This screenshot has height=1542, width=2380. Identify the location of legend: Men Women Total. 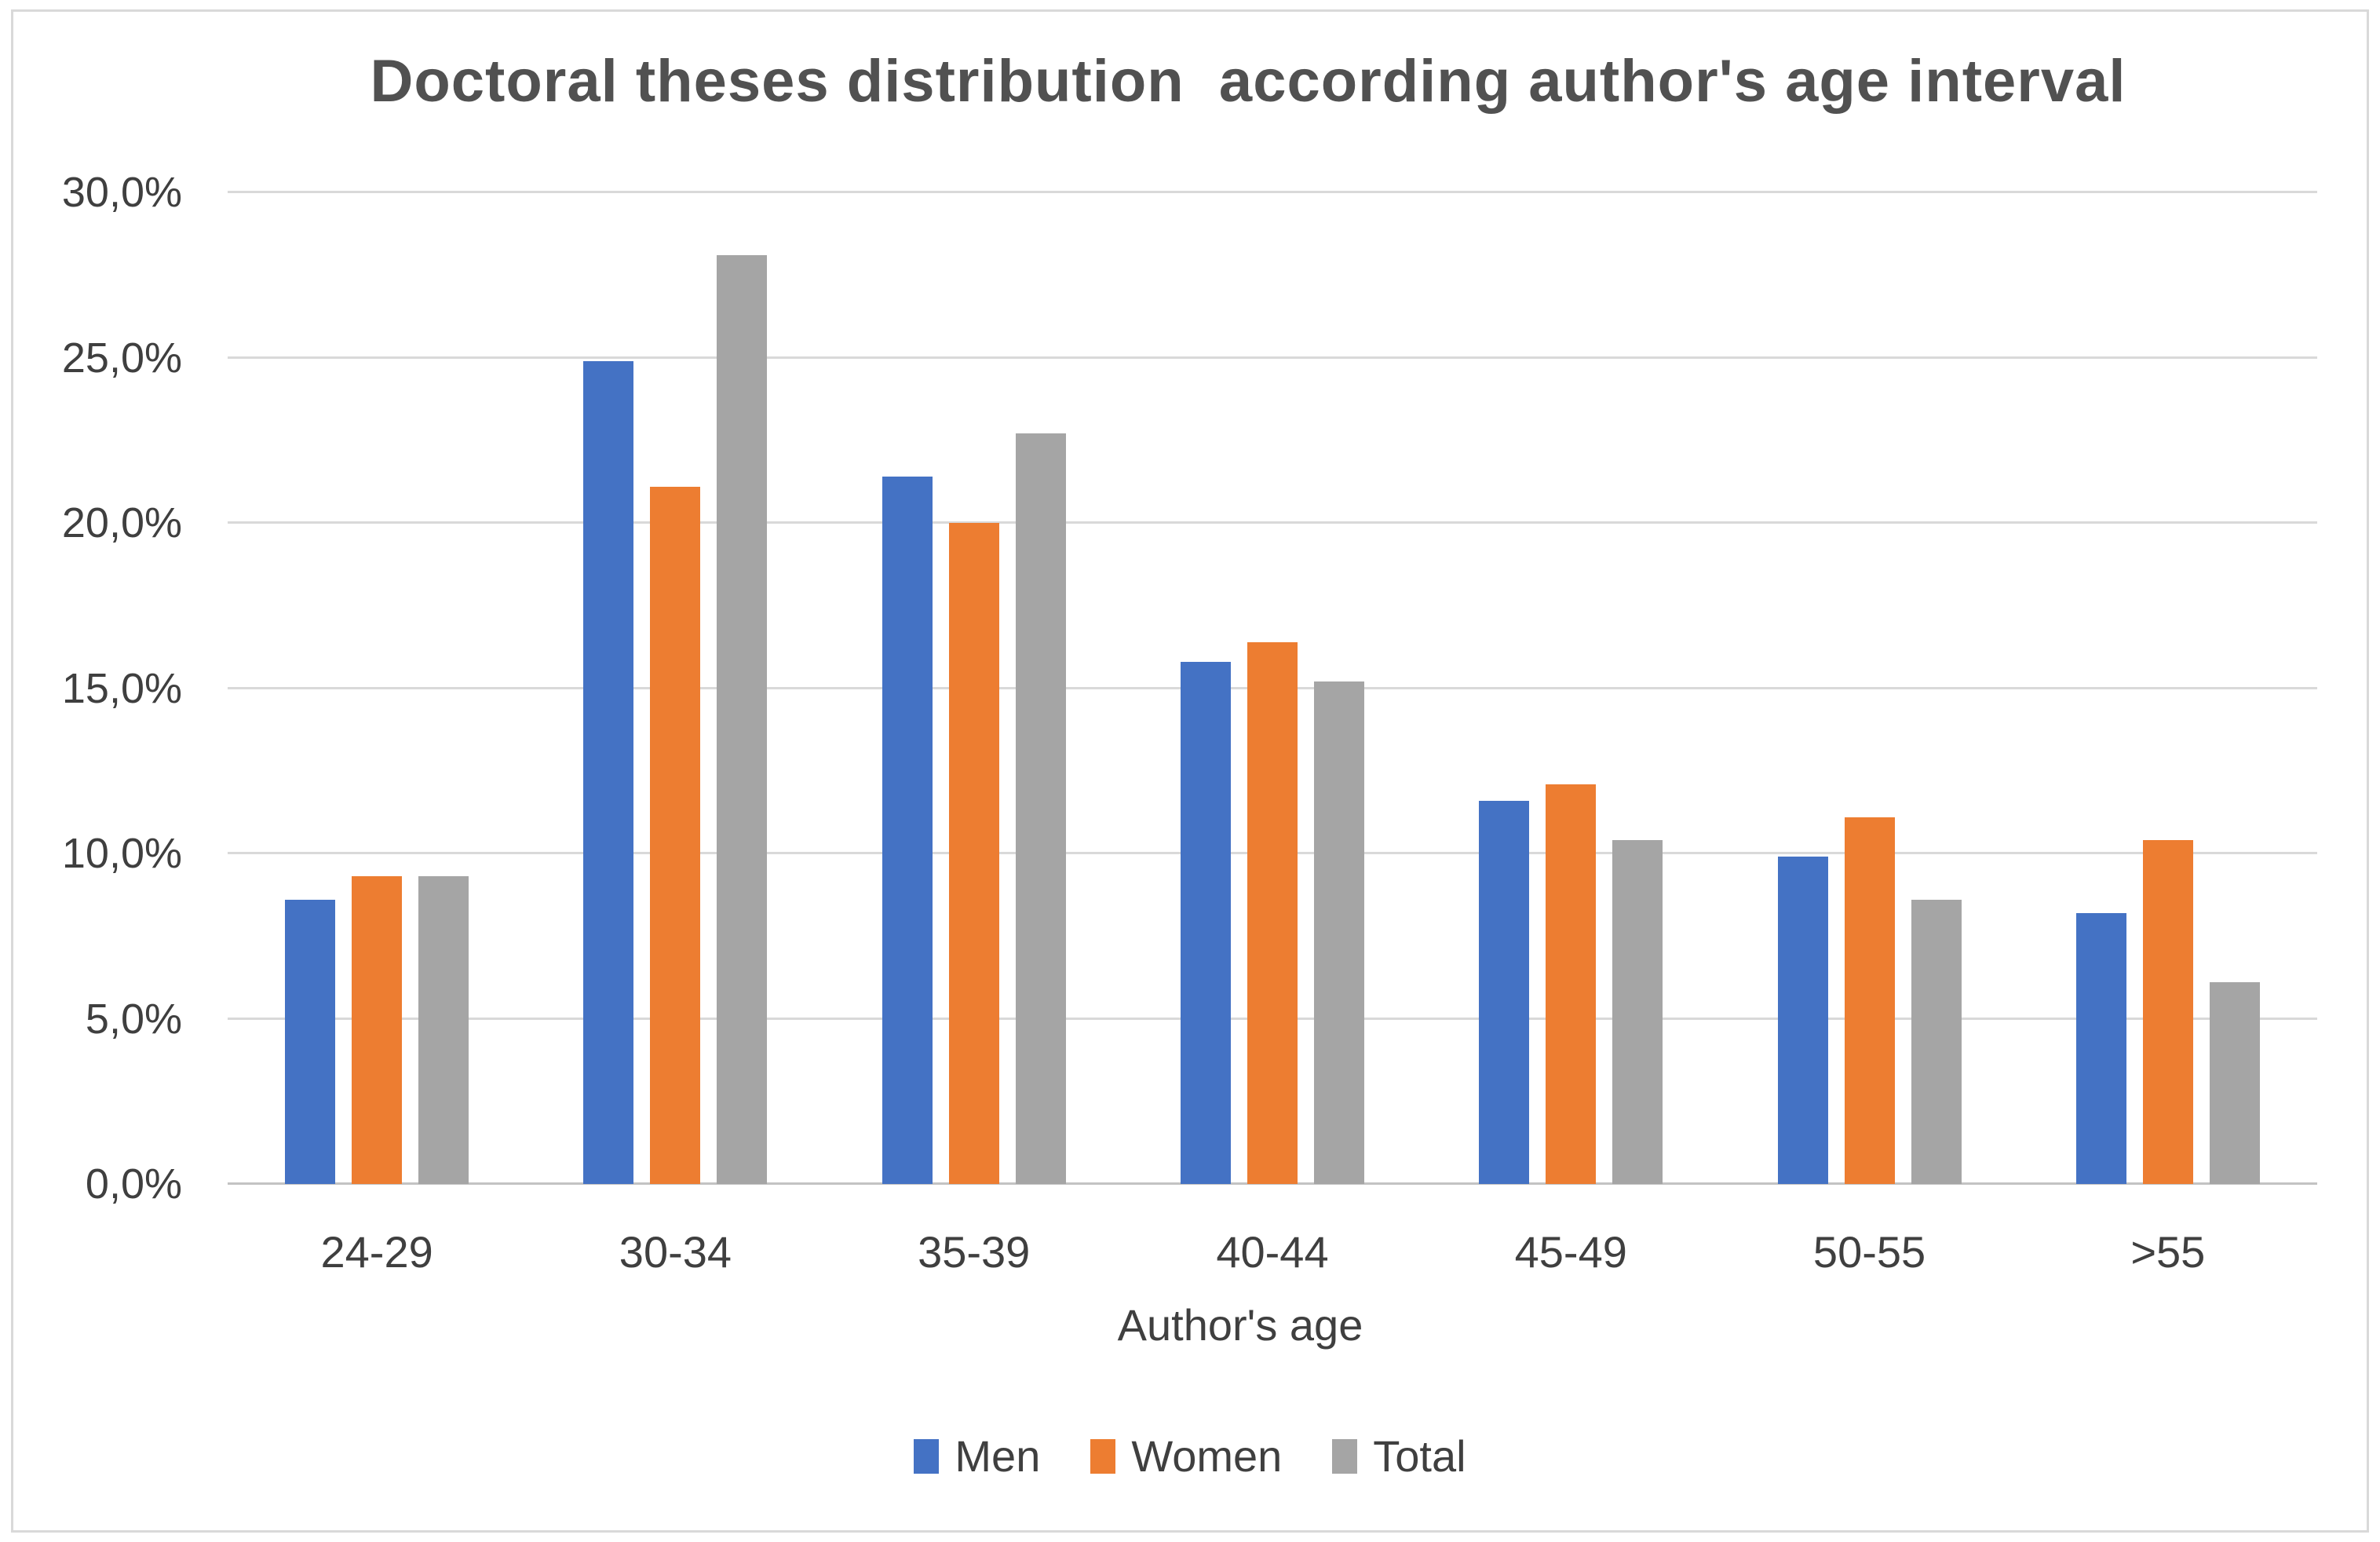
(1190, 1456).